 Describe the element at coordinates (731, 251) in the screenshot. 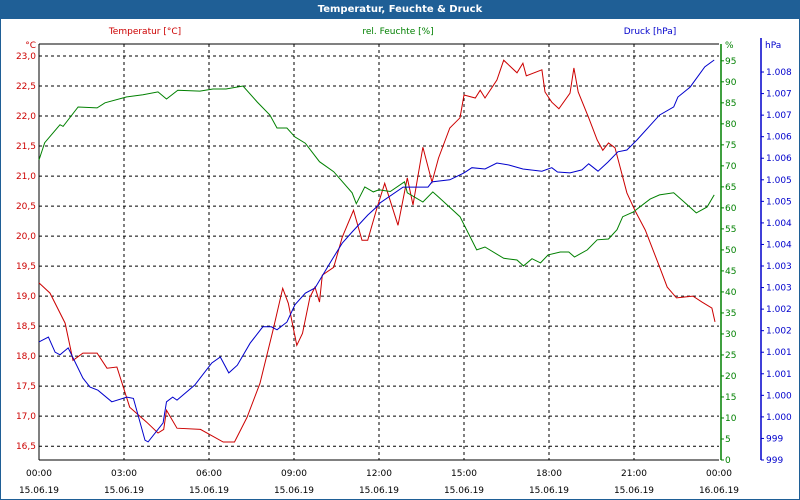

I see `humidity-tick-label: 50` at that location.